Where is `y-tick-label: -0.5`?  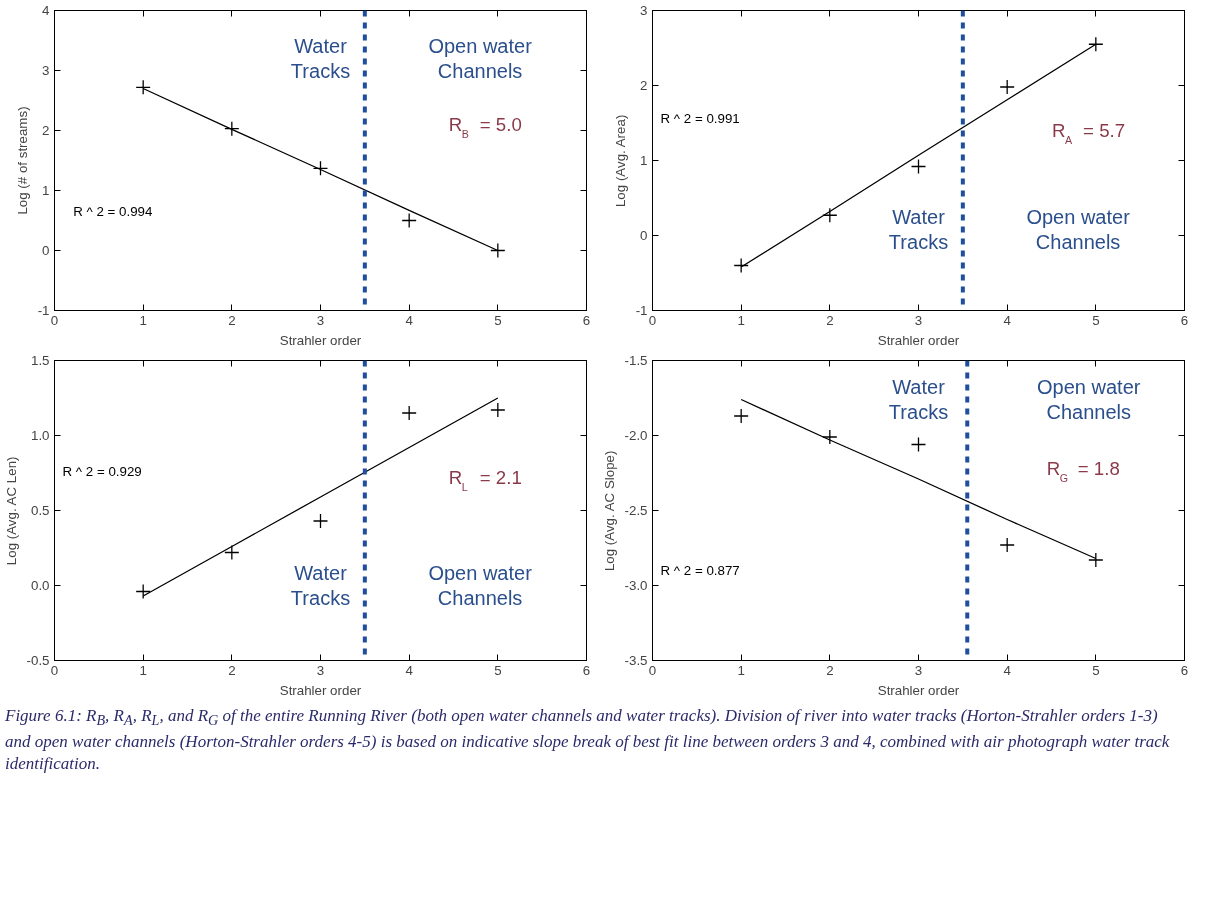 y-tick-label: -0.5 is located at coordinates (38, 660).